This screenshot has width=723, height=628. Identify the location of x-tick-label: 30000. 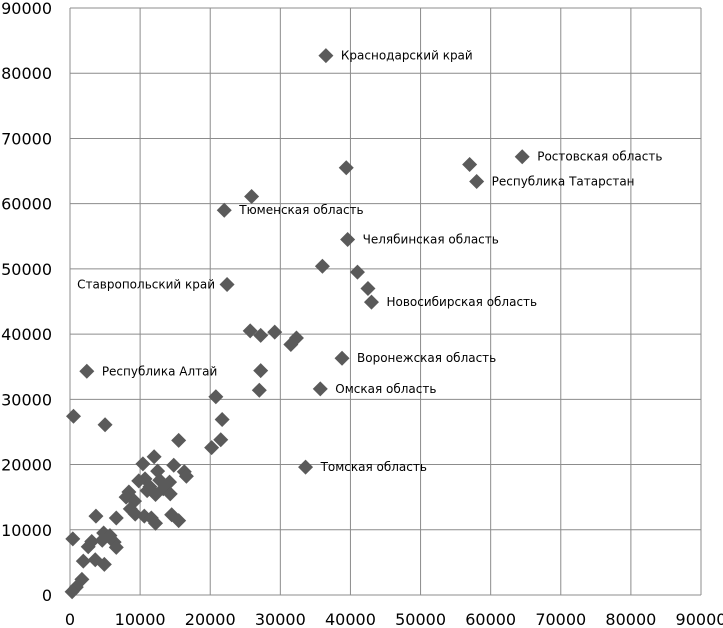
(280, 619).